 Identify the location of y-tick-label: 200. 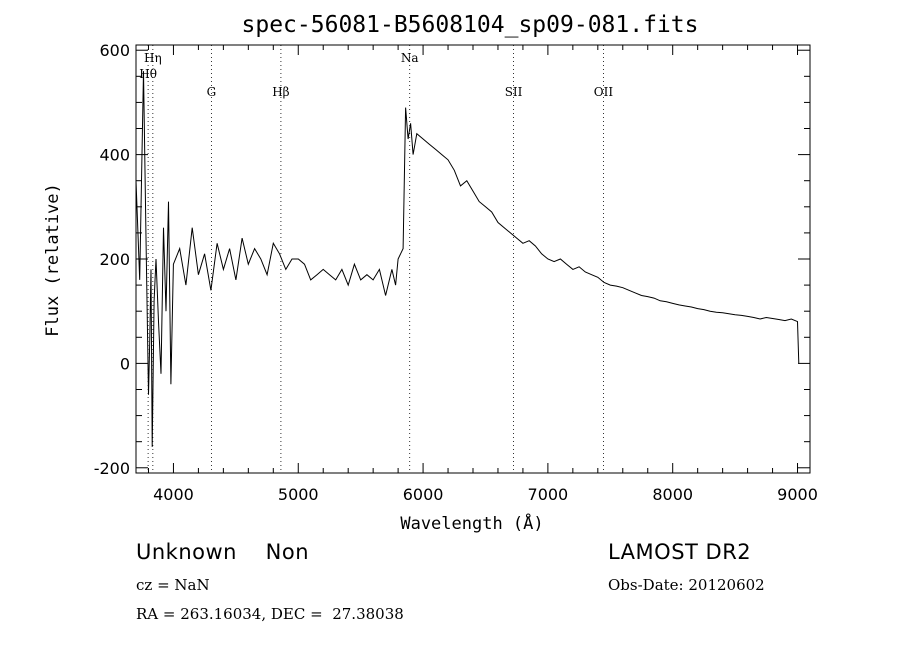
(114, 259).